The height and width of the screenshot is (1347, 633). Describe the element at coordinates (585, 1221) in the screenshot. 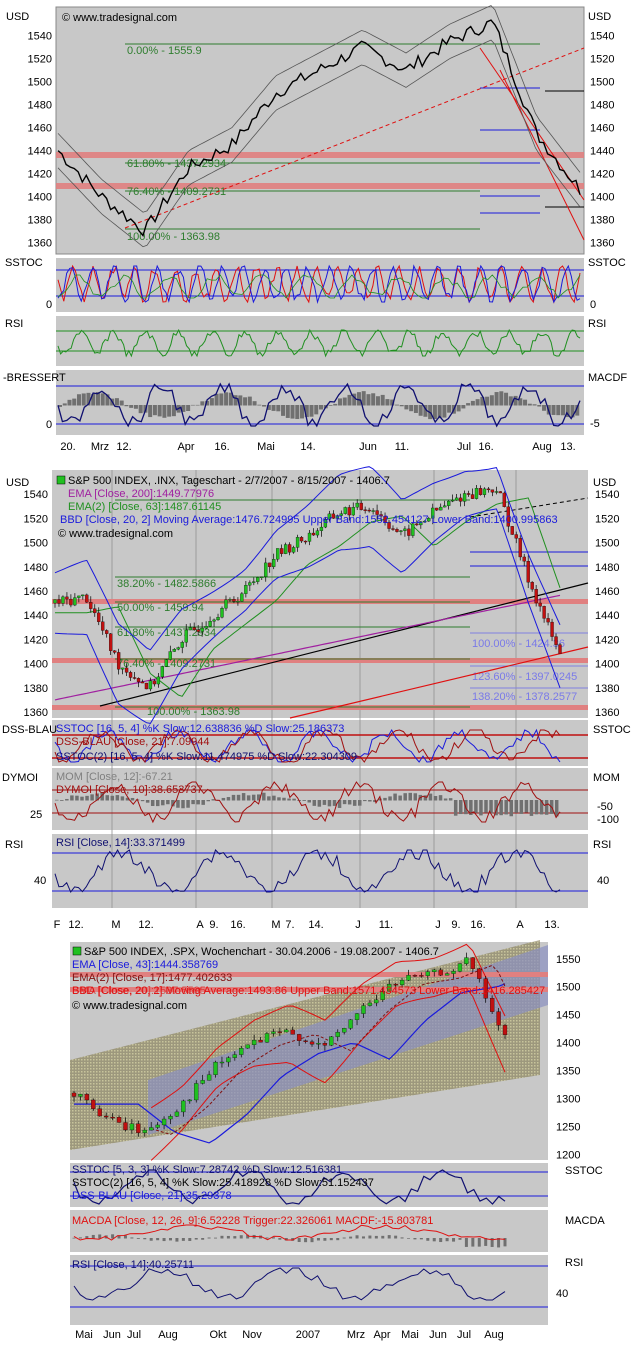

I see `chart3-macda-right: MACDA` at that location.